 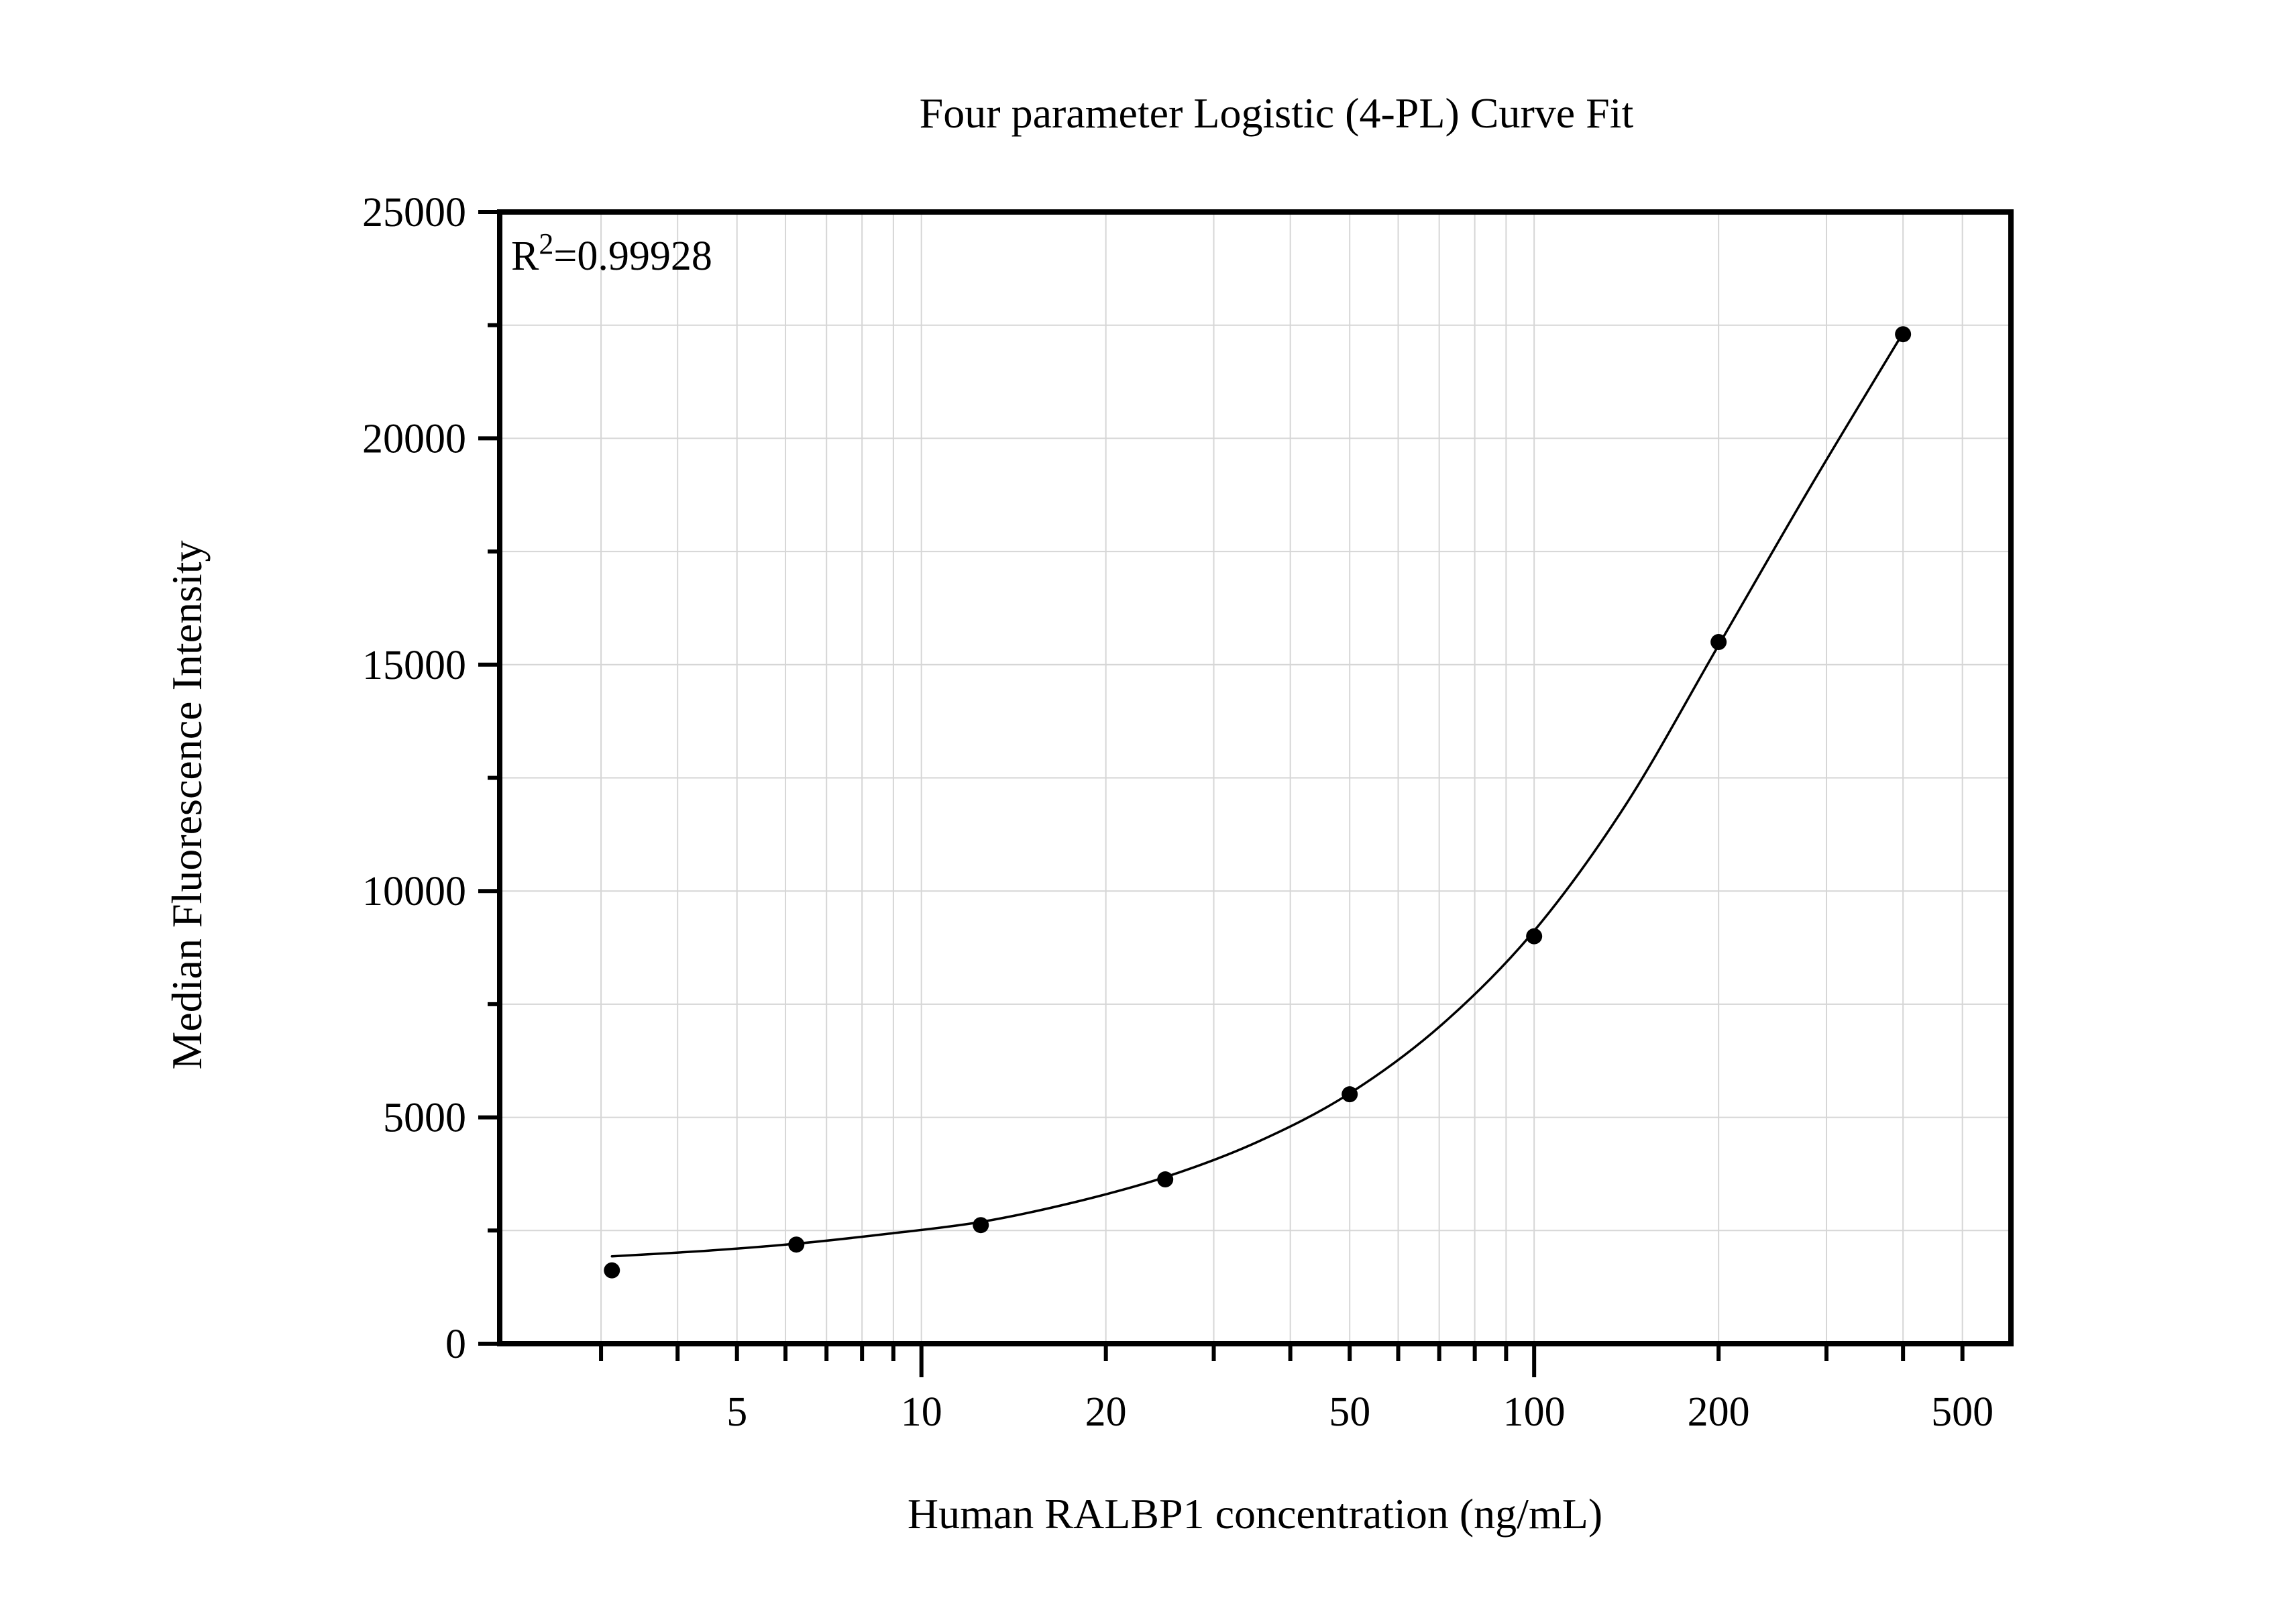 I want to click on y-tick-label: 20000, so click(x=414, y=439).